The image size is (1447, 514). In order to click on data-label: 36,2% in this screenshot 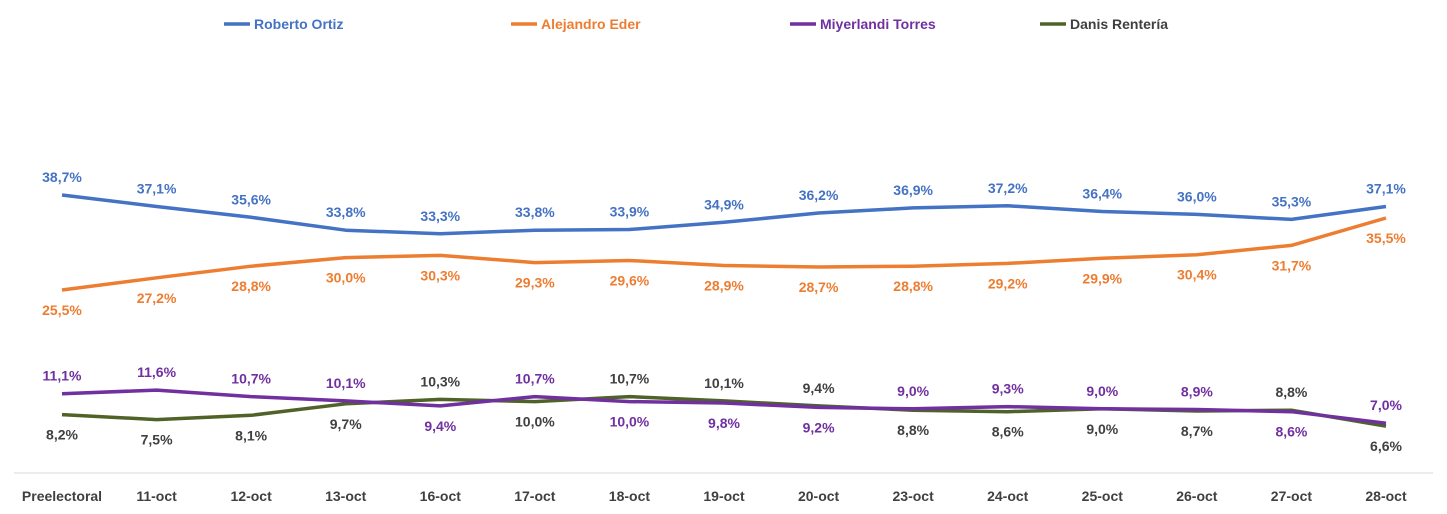, I will do `click(819, 195)`.